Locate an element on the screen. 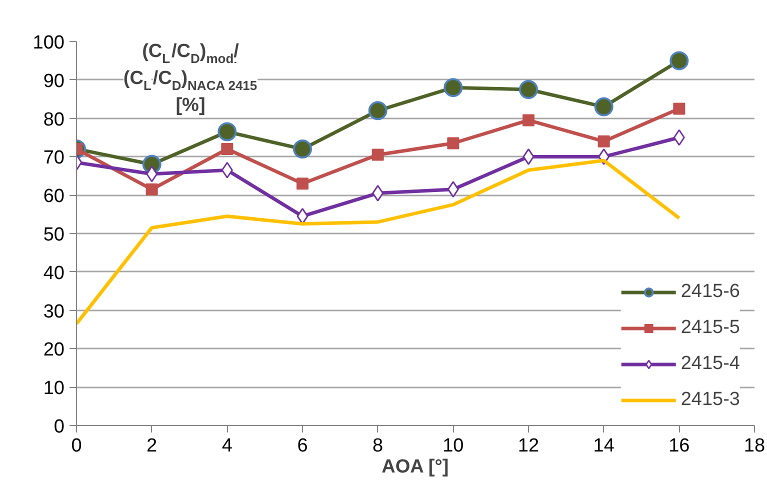  y-tick-label: 50 is located at coordinates (54, 235).